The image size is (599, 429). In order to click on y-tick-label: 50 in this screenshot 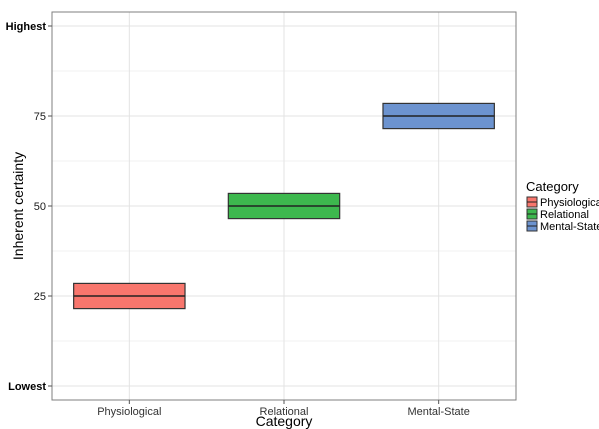, I will do `click(40, 207)`.